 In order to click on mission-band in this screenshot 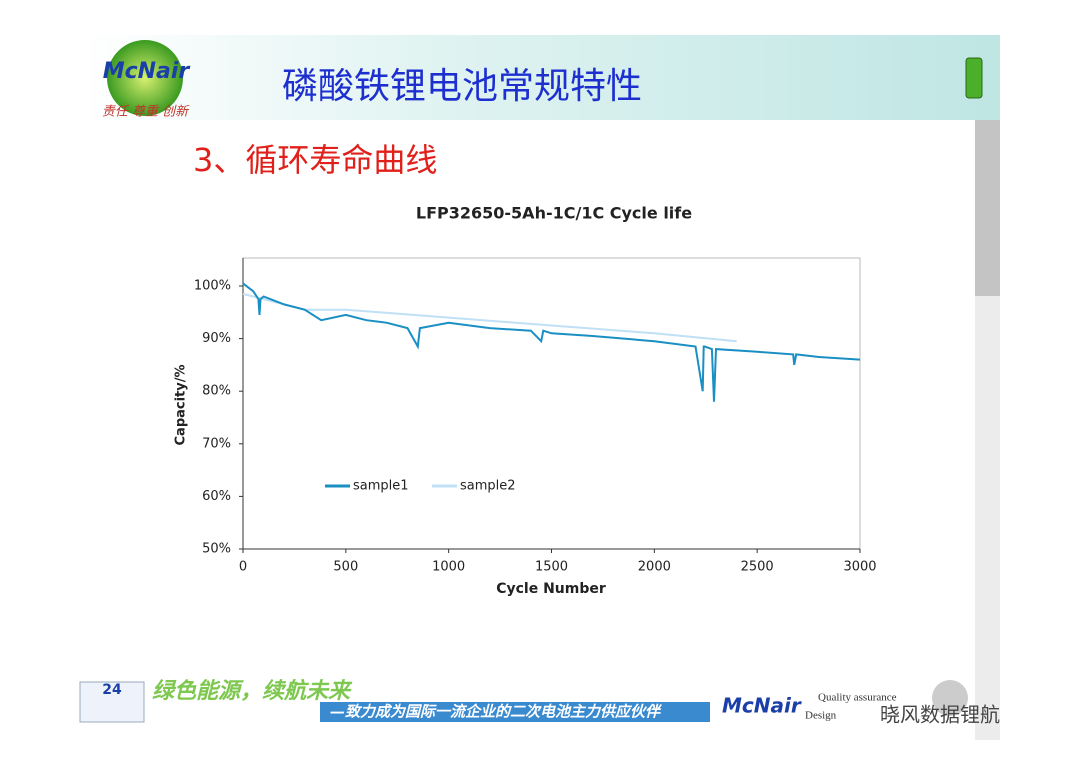, I will do `click(515, 712)`.